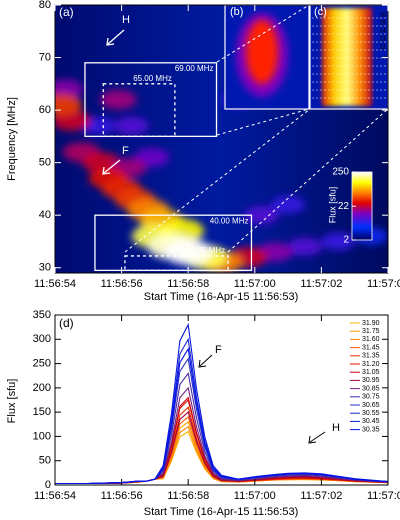 The width and height of the screenshot is (400, 520). What do you see at coordinates (12, 139) in the screenshot?
I see `y-axis-label: Frequency [MHz]` at bounding box center [12, 139].